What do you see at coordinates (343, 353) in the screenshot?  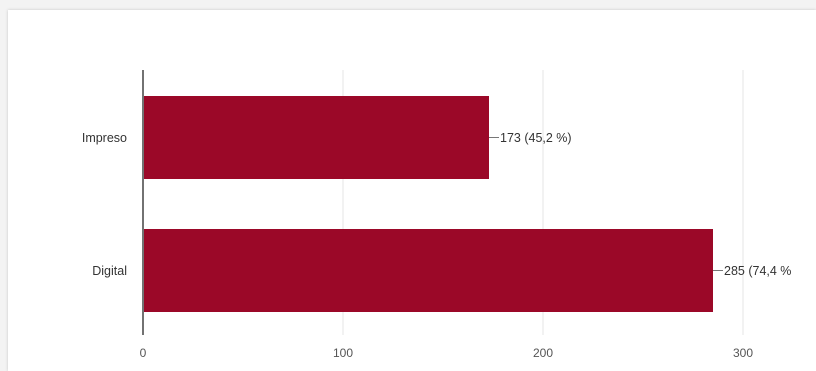 I see `x-tick-label: 100` at bounding box center [343, 353].